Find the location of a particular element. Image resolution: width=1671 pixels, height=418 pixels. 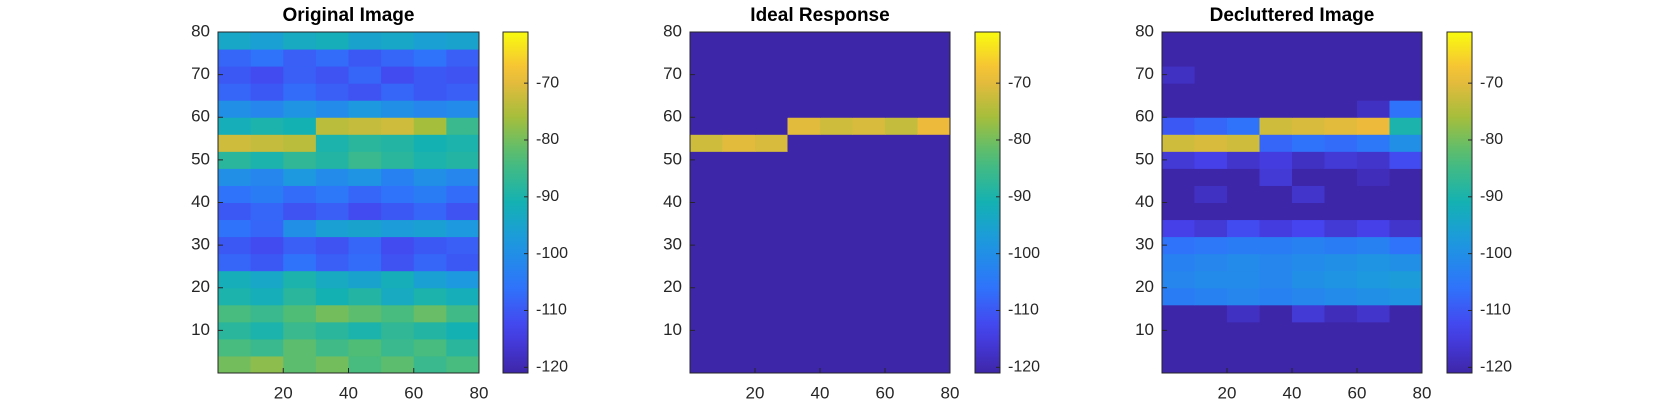

chart-title: Original Image is located at coordinates (349, 15).